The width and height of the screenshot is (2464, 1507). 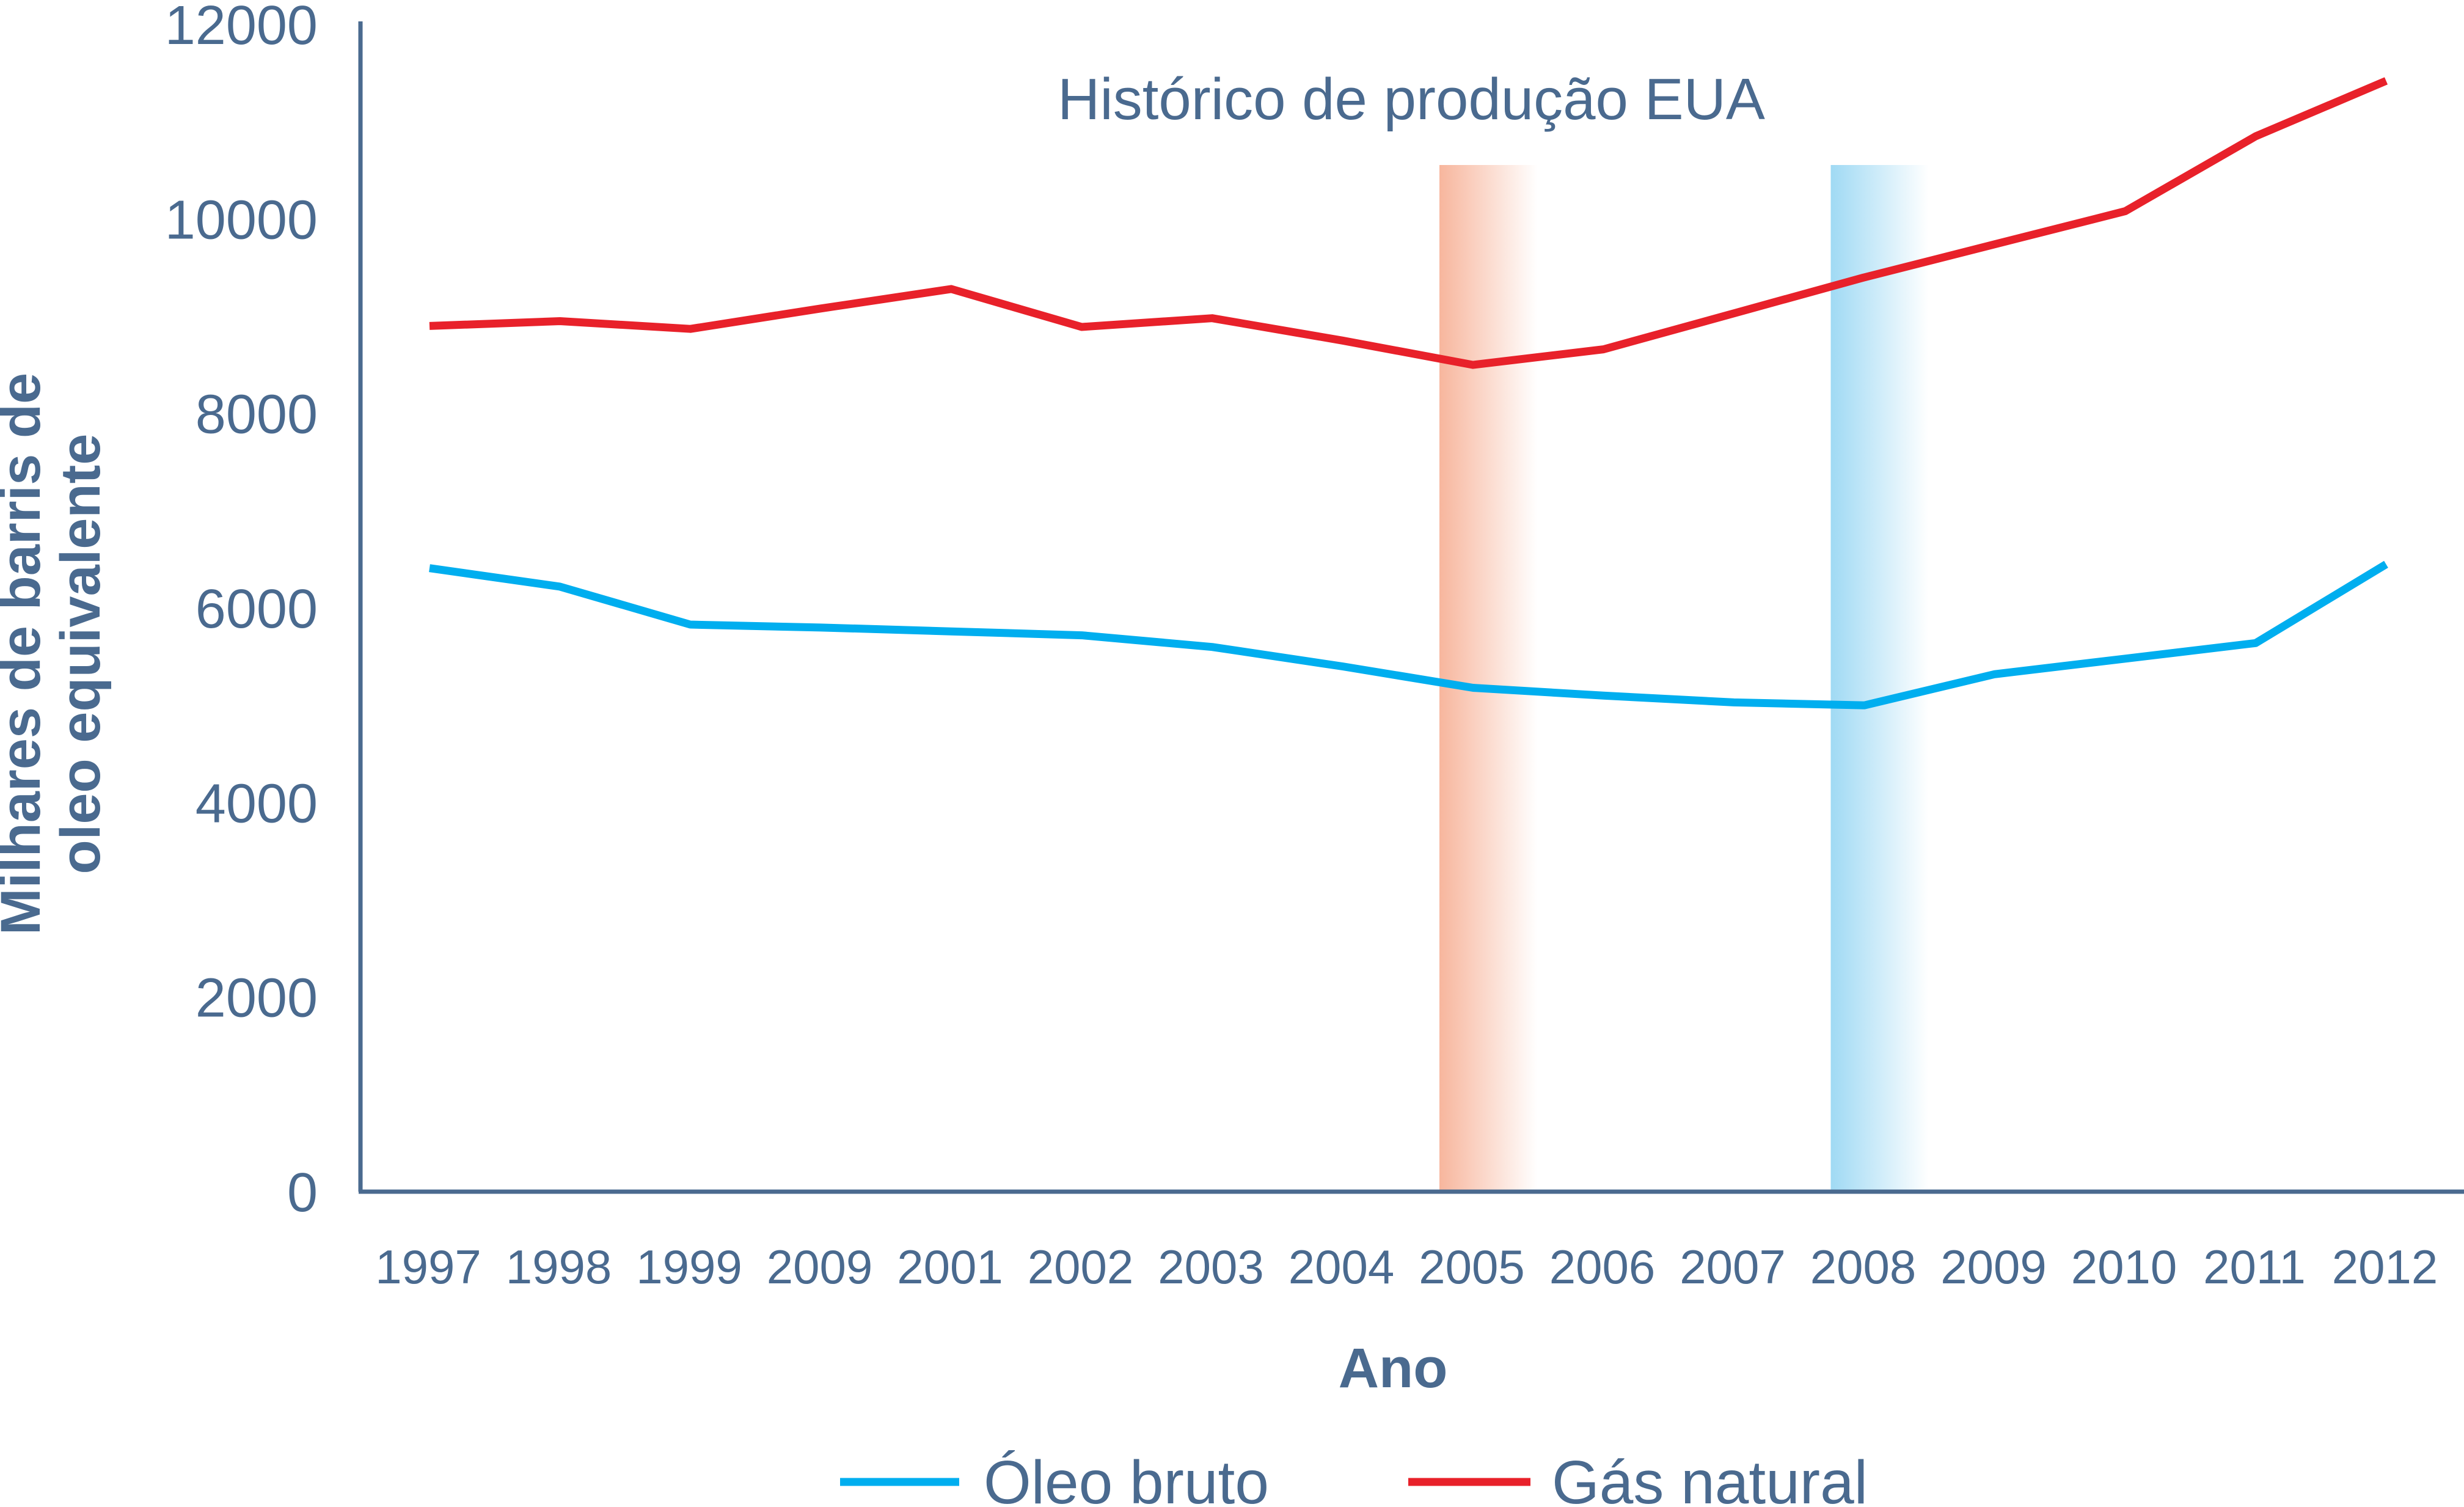 I want to click on x-tick-label-15: 2012, so click(x=2385, y=1267).